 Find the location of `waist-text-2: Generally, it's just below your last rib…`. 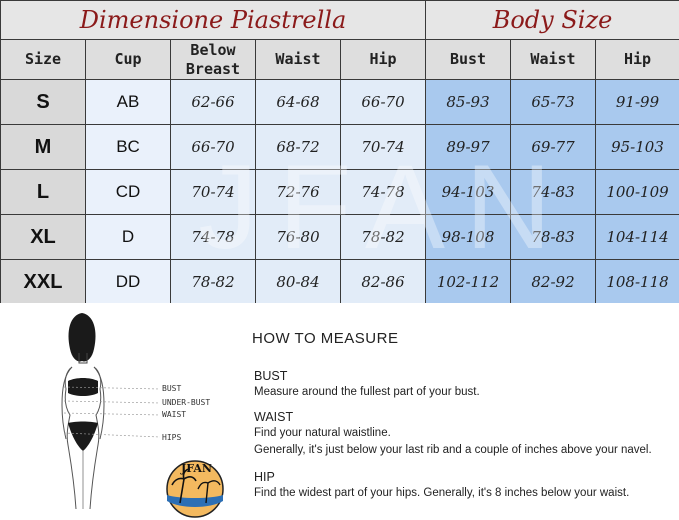

waist-text-2: Generally, it's just below your last rib… is located at coordinates (453, 450).